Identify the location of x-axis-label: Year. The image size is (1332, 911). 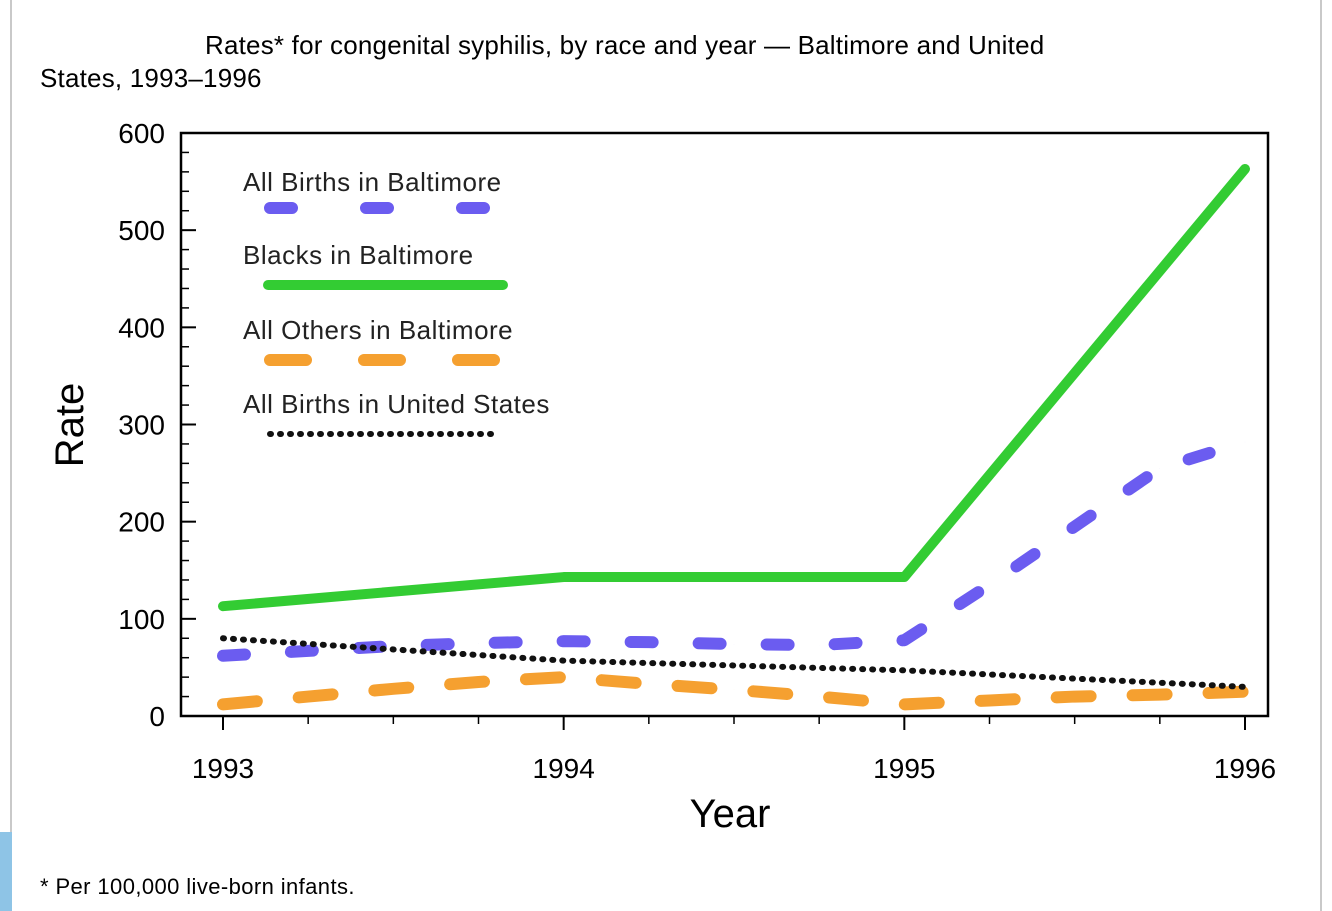
(730, 814).